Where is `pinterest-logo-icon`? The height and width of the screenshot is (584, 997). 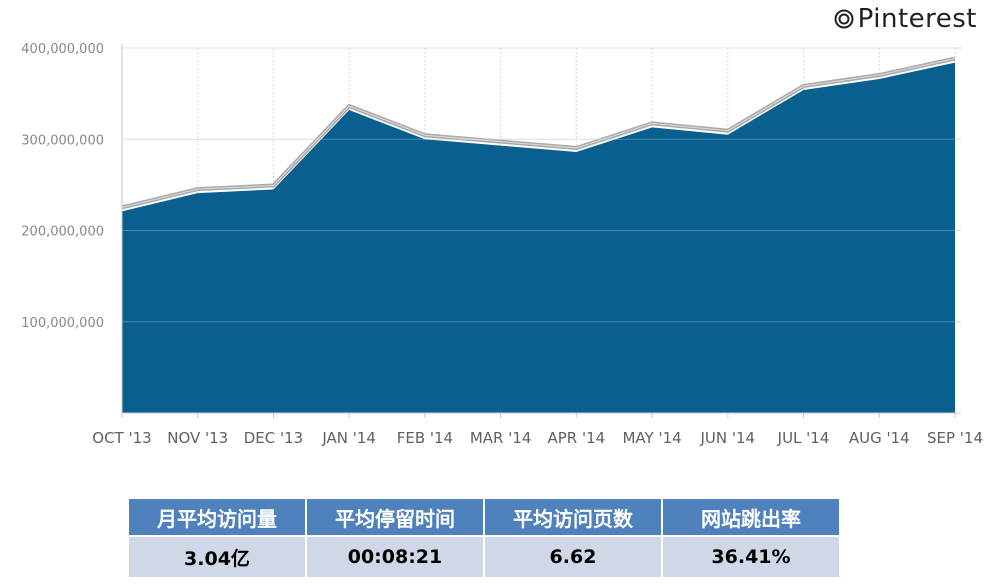
pinterest-logo-icon is located at coordinates (844, 19).